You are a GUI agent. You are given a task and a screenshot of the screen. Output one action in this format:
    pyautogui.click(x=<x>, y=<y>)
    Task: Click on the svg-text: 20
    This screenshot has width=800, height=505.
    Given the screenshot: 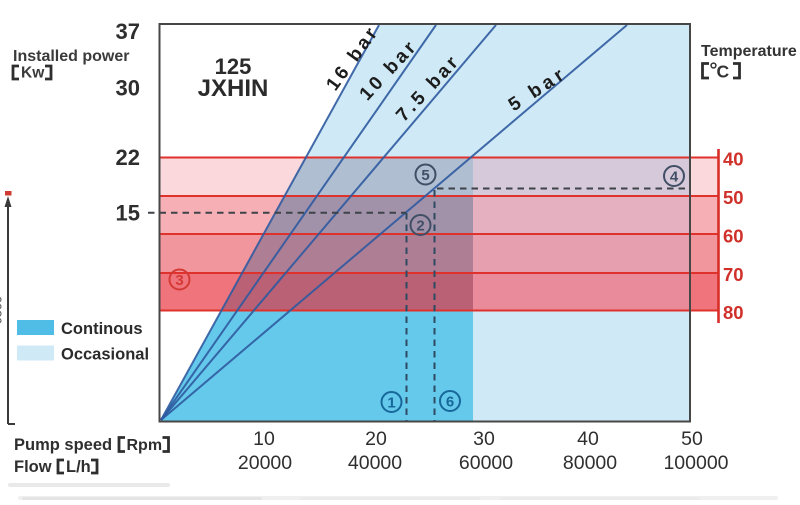 What is the action you would take?
    pyautogui.click(x=376, y=439)
    